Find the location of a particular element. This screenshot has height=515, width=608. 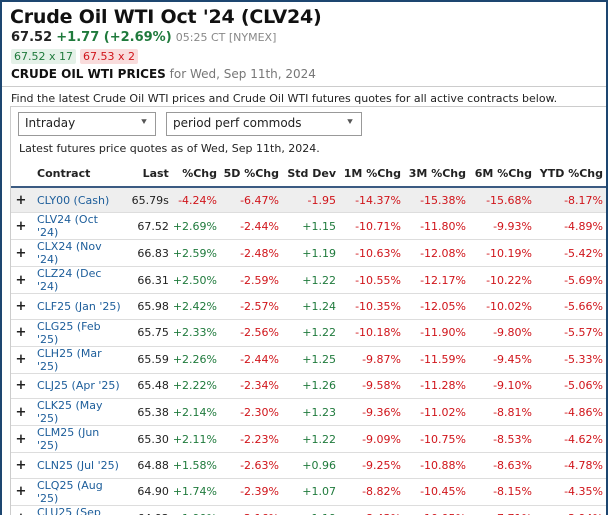

contract-link: CLY00 (Cash) is located at coordinates (80, 200).